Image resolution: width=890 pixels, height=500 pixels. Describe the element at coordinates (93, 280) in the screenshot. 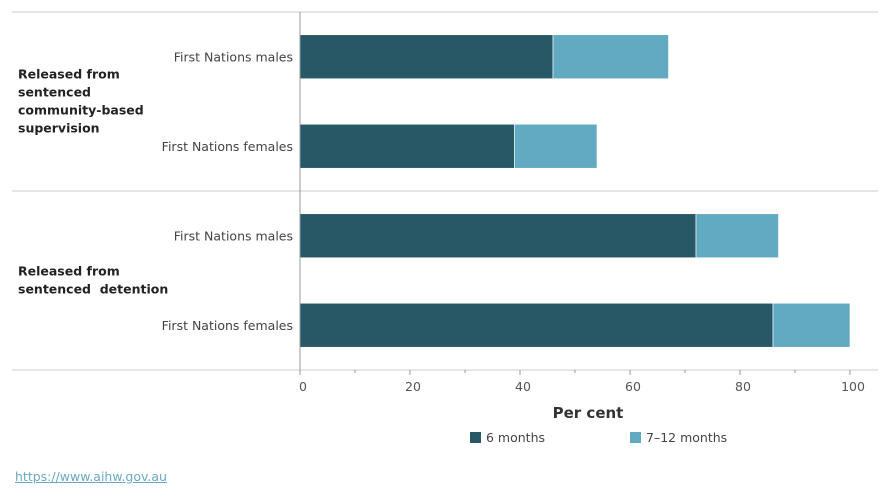

I see `group-label-1: Released from sentenced detention` at that location.